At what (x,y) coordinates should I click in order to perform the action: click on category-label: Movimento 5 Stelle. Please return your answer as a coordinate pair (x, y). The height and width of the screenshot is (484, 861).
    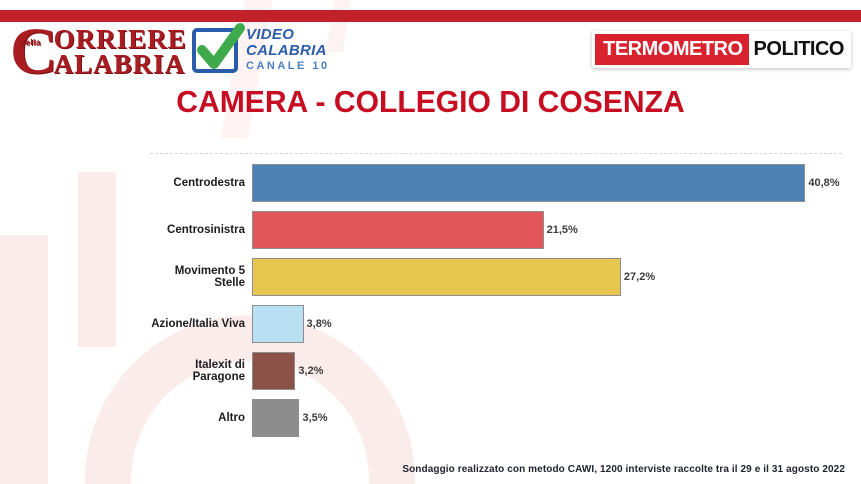
    Looking at the image, I should click on (209, 276).